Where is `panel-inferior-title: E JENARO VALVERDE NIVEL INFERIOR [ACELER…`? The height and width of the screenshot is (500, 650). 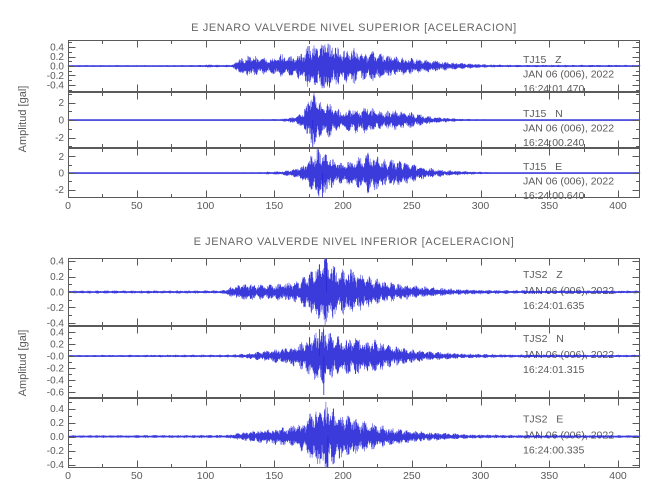
panel-inferior-title: E JENARO VALVERDE NIVEL INFERIOR [ACELER… is located at coordinates (354, 242).